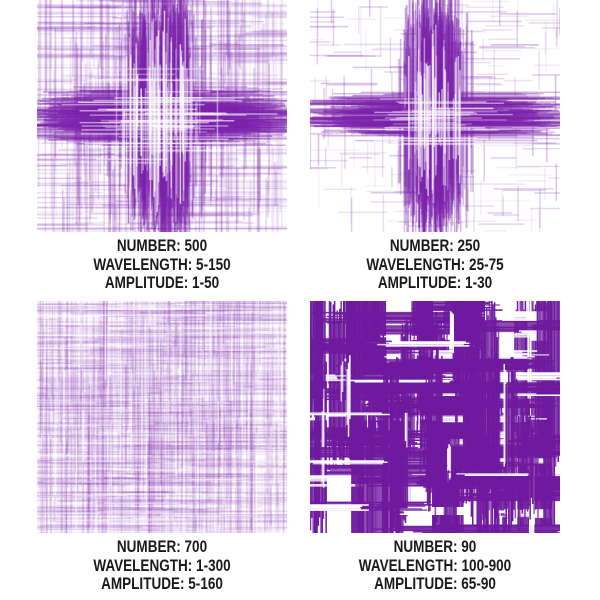 The width and height of the screenshot is (600, 600). Describe the element at coordinates (162, 584) in the screenshot. I see `amplitude-label: AMPLITUDE: 5-160` at that location.